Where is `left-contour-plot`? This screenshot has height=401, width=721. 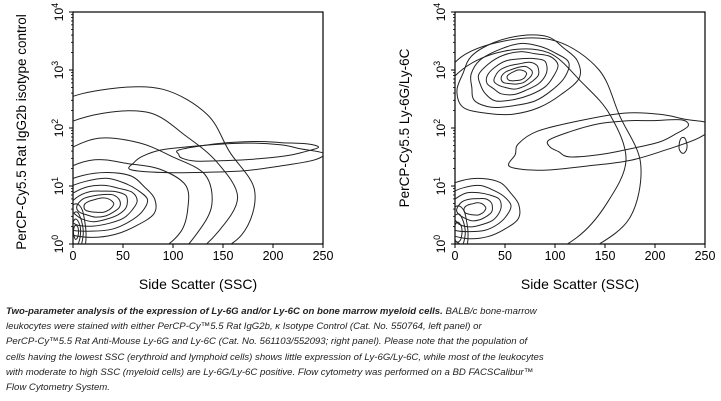 left-contour-plot is located at coordinates (198, 165).